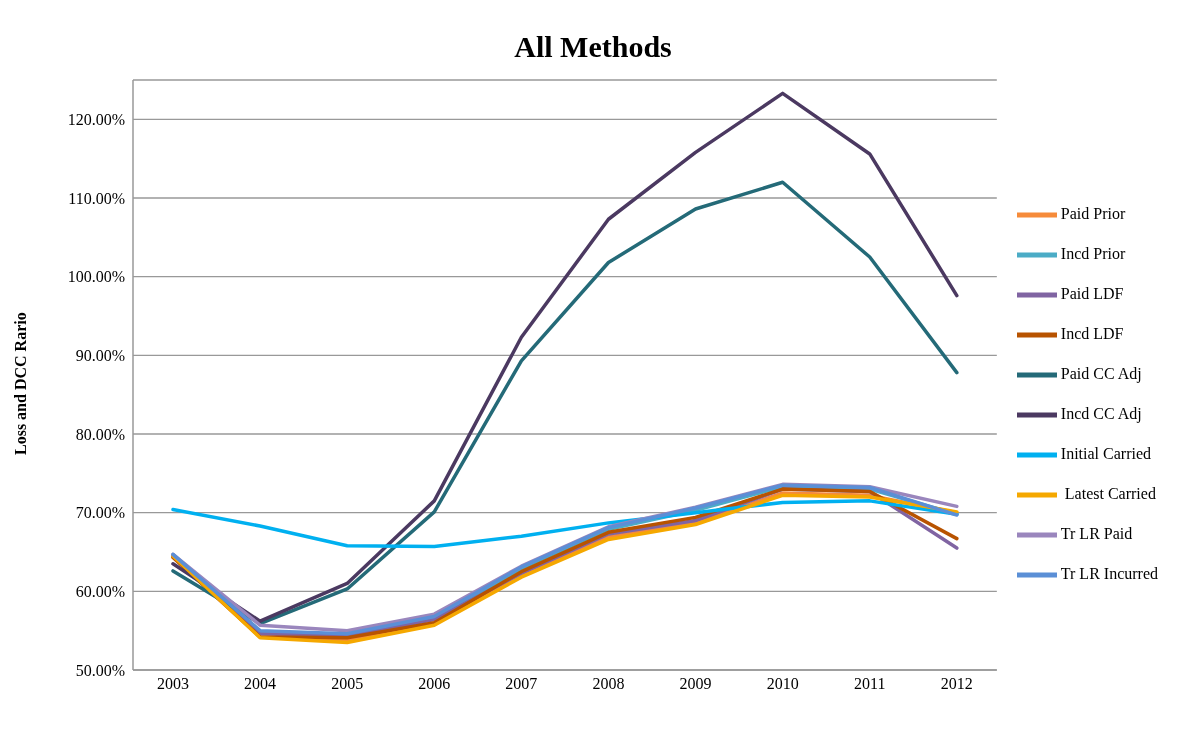 This screenshot has height=732, width=1183. I want to click on y-tick-label: 80.00%, so click(100, 434).